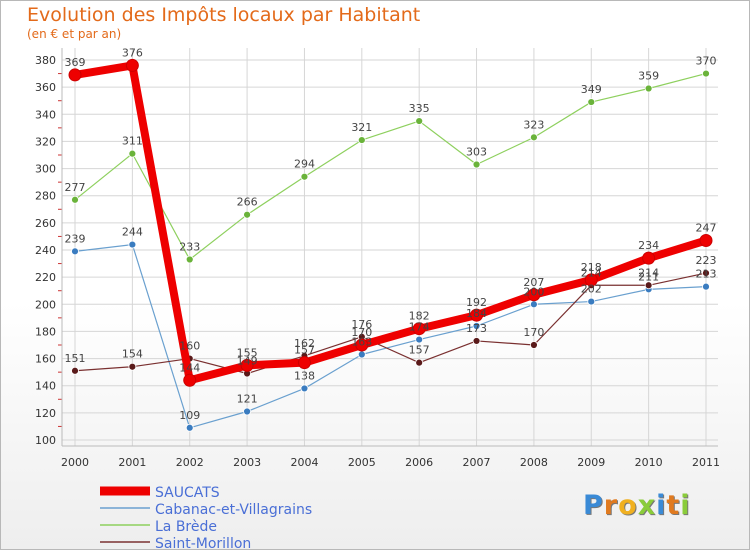 The image size is (750, 550). What do you see at coordinates (190, 462) in the screenshot?
I see `x-tick-label: 2002` at bounding box center [190, 462].